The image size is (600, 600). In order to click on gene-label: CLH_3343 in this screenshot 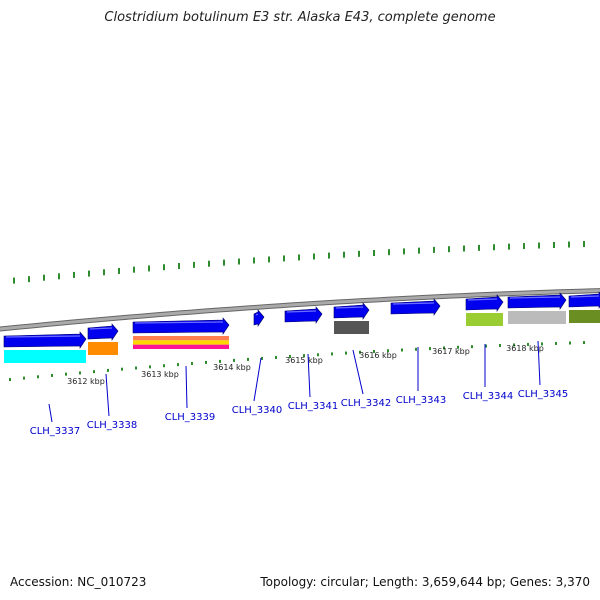, I will do `click(421, 400)`.